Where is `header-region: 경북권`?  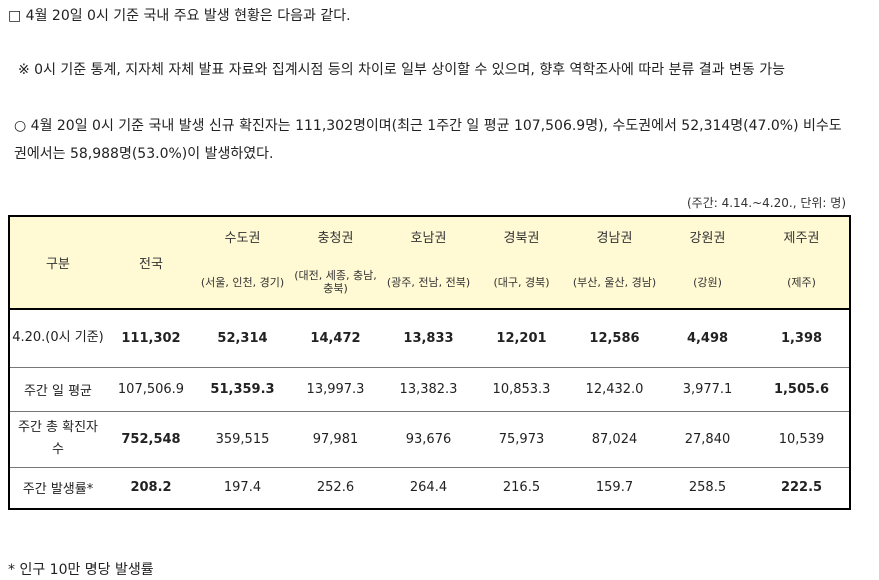
header-region: 경북권 is located at coordinates (521, 236).